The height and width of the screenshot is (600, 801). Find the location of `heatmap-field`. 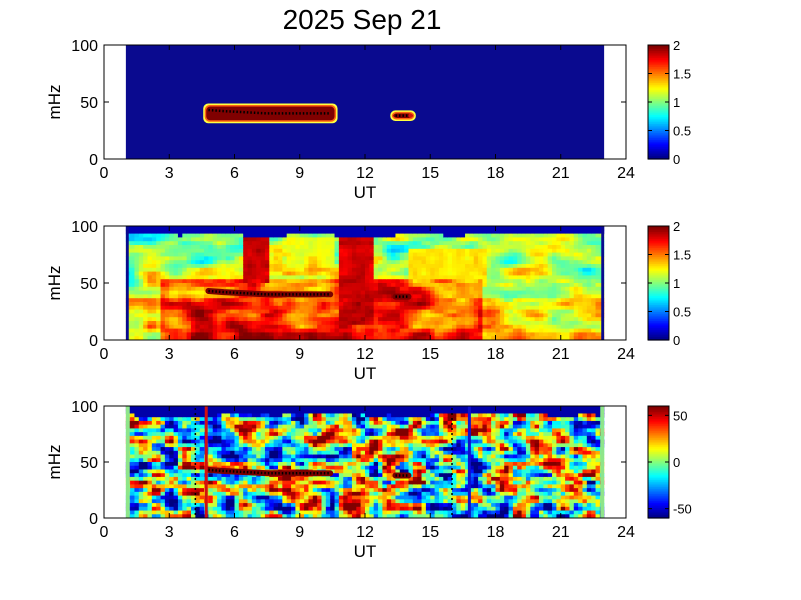

heatmap-field is located at coordinates (365, 462).